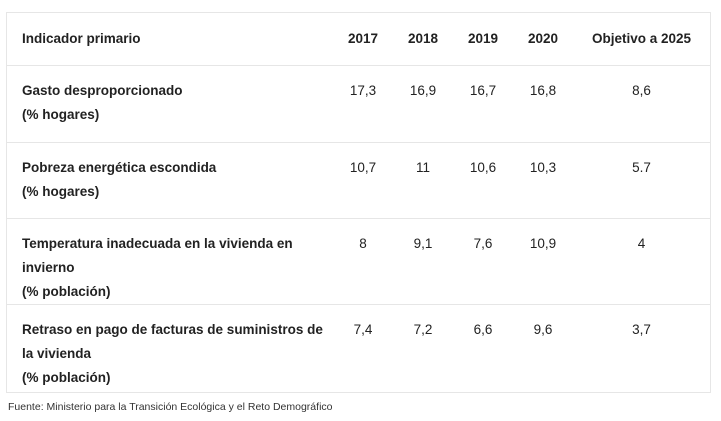 The width and height of the screenshot is (721, 421). I want to click on value-objetivo-2025: 8,6, so click(641, 90).